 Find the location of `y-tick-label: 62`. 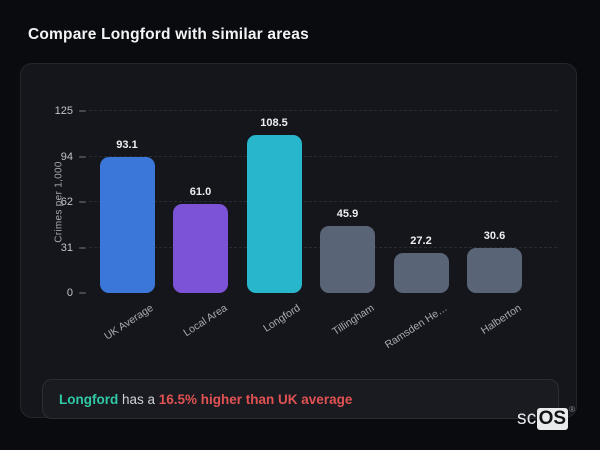

y-tick-label: 62 is located at coordinates (66, 202).